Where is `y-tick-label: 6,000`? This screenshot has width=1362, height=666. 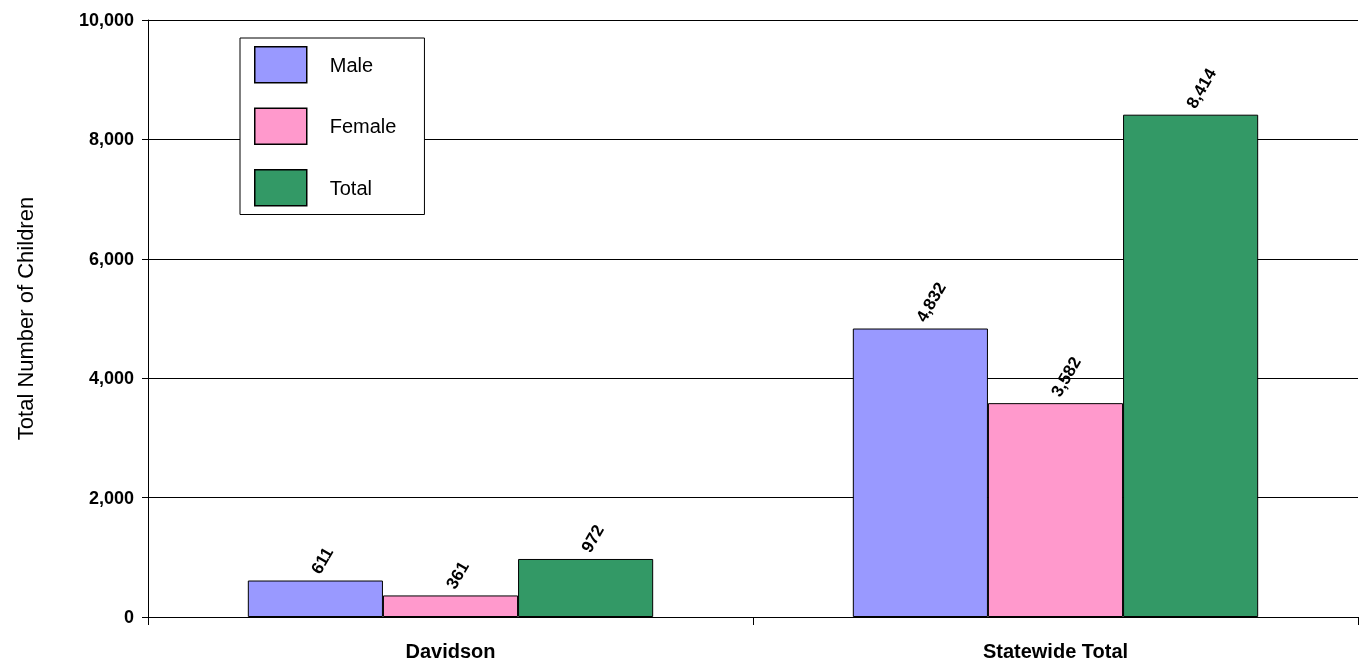
y-tick-label: 6,000 is located at coordinates (111, 258).